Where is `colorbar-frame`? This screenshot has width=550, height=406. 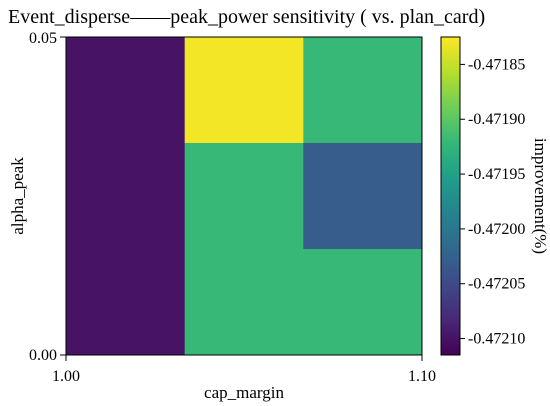 colorbar-frame is located at coordinates (450, 196).